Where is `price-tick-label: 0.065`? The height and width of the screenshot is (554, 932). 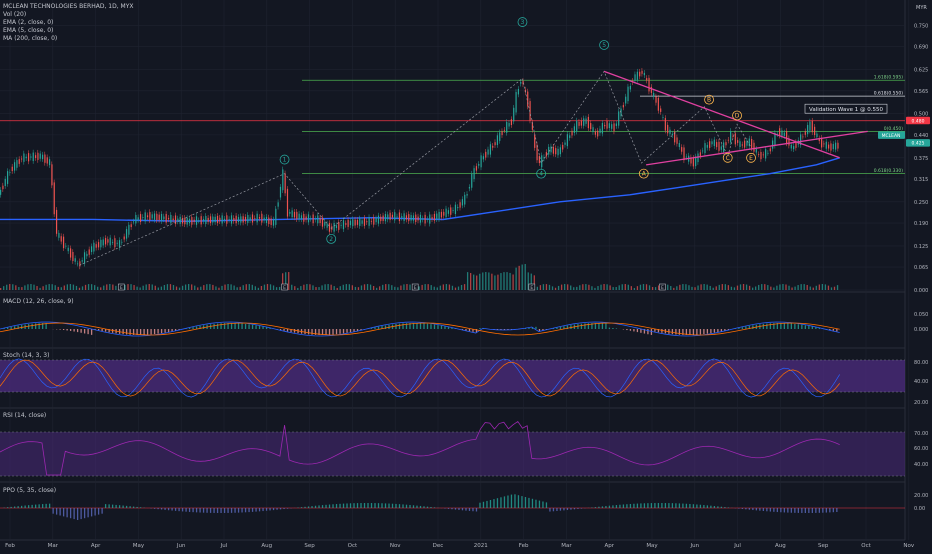
price-tick-label: 0.065 is located at coordinates (921, 268).